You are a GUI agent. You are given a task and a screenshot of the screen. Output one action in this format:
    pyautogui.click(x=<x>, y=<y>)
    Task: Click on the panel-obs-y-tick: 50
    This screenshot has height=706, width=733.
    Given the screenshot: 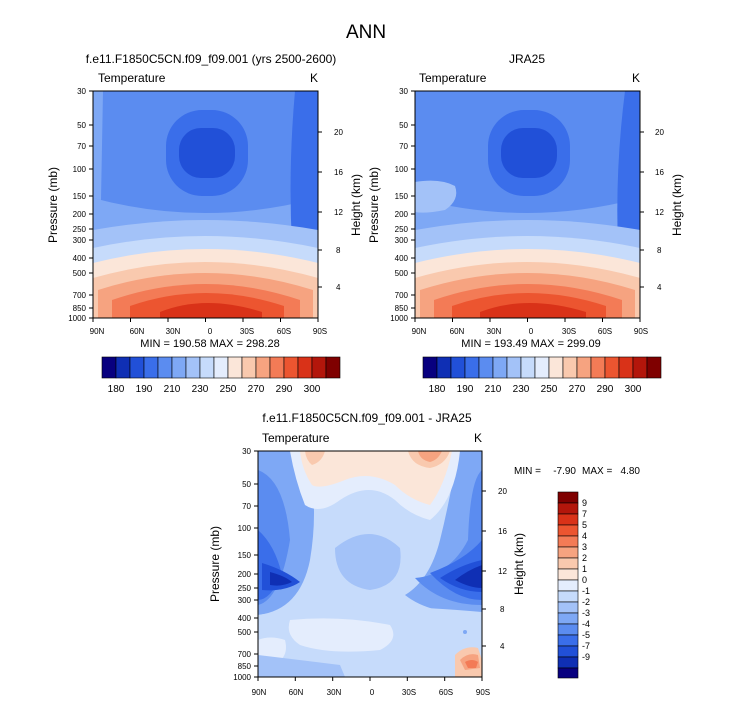 What is the action you would take?
    pyautogui.click(x=403, y=125)
    